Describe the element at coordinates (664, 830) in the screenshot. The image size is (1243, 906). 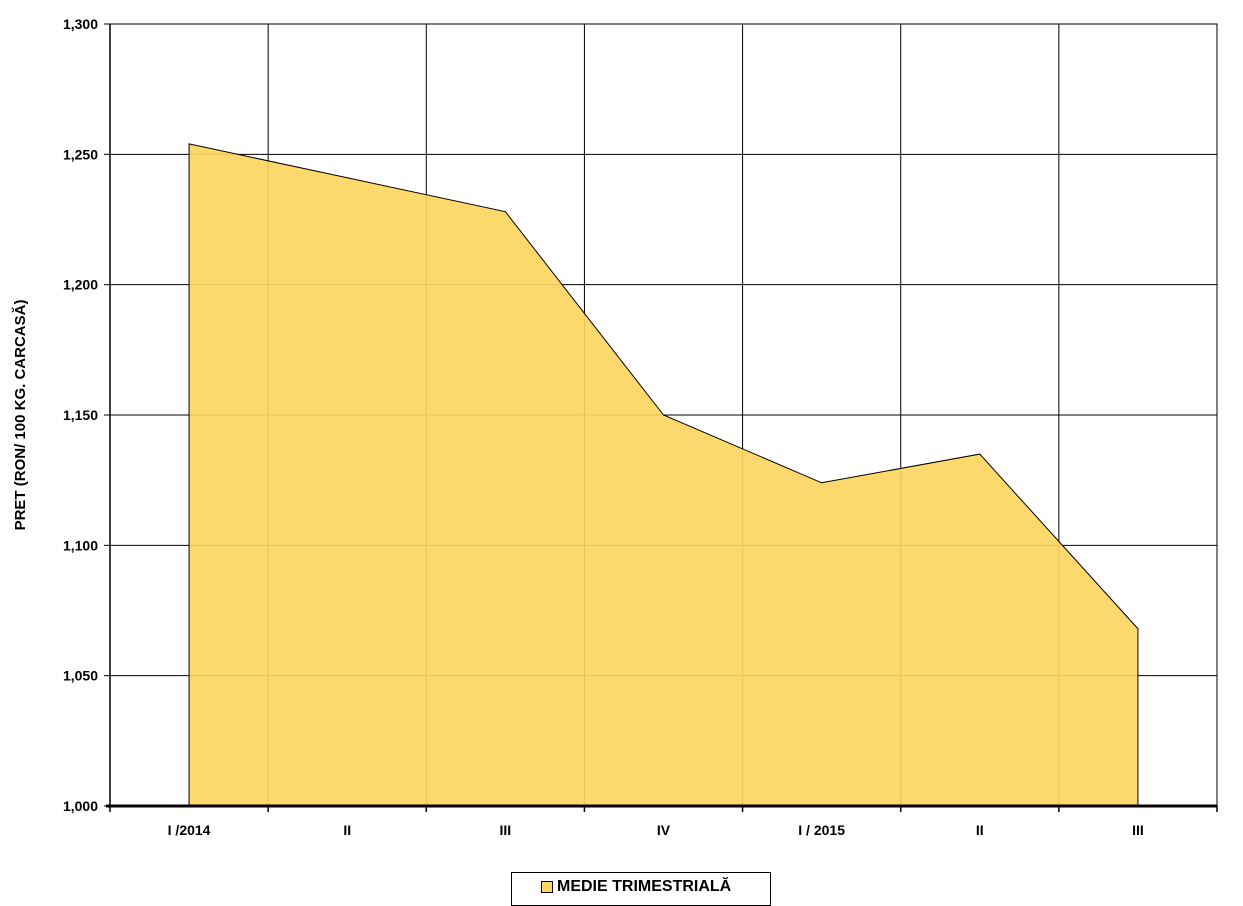
I see `x-tick-label: IV` at that location.